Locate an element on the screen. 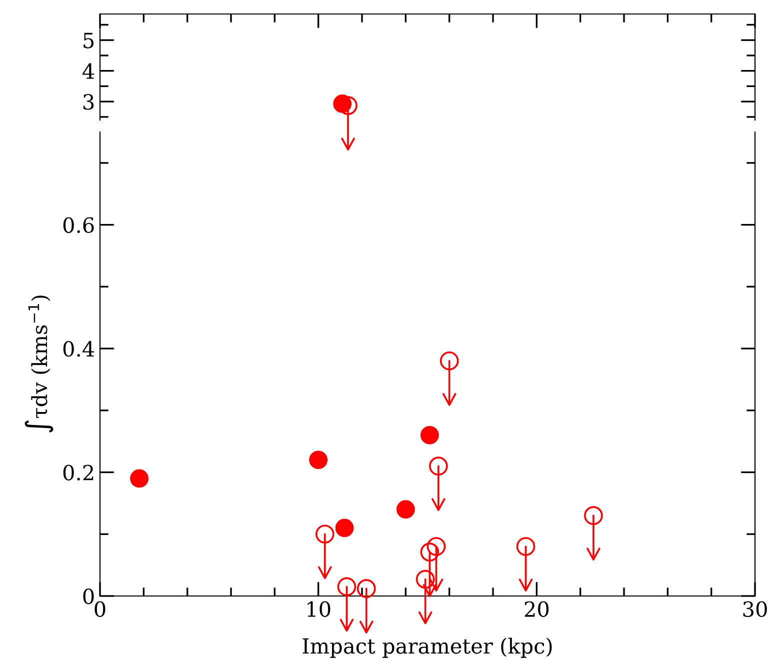 Image resolution: width=780 pixels, height=667 pixels. x-tick-label: 20 is located at coordinates (536, 609).